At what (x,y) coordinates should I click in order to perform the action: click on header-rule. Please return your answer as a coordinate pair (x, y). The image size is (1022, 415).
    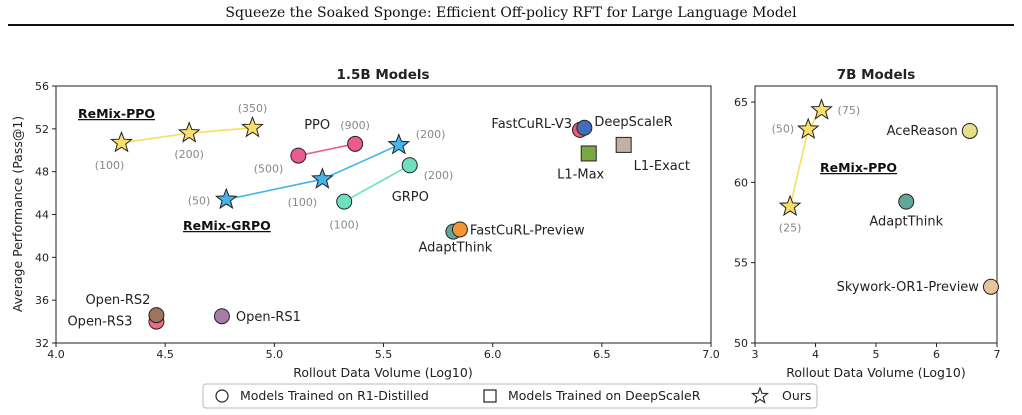
    Looking at the image, I should click on (511, 25).